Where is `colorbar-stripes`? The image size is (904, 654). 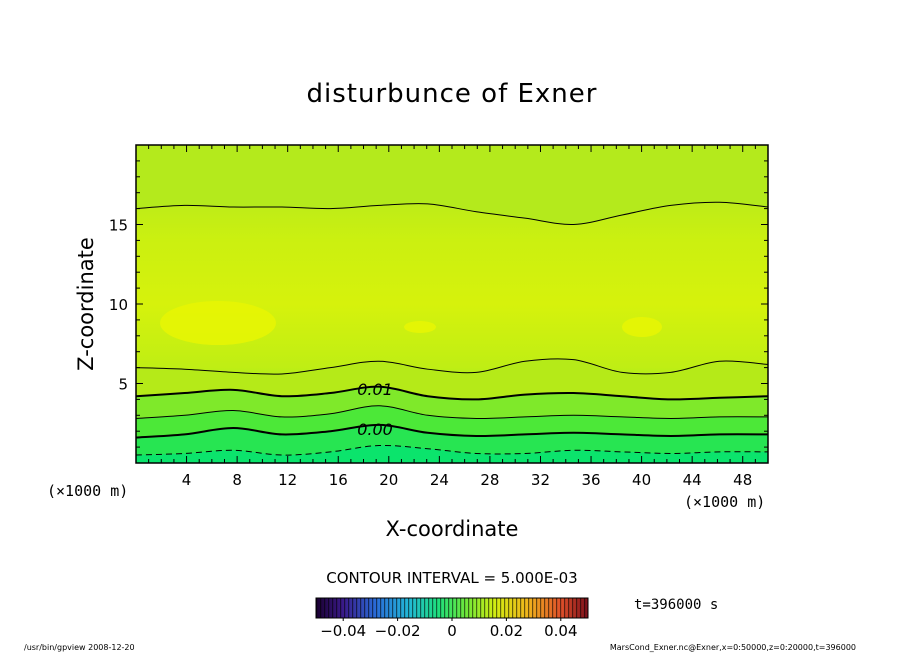 colorbar-stripes is located at coordinates (452, 608).